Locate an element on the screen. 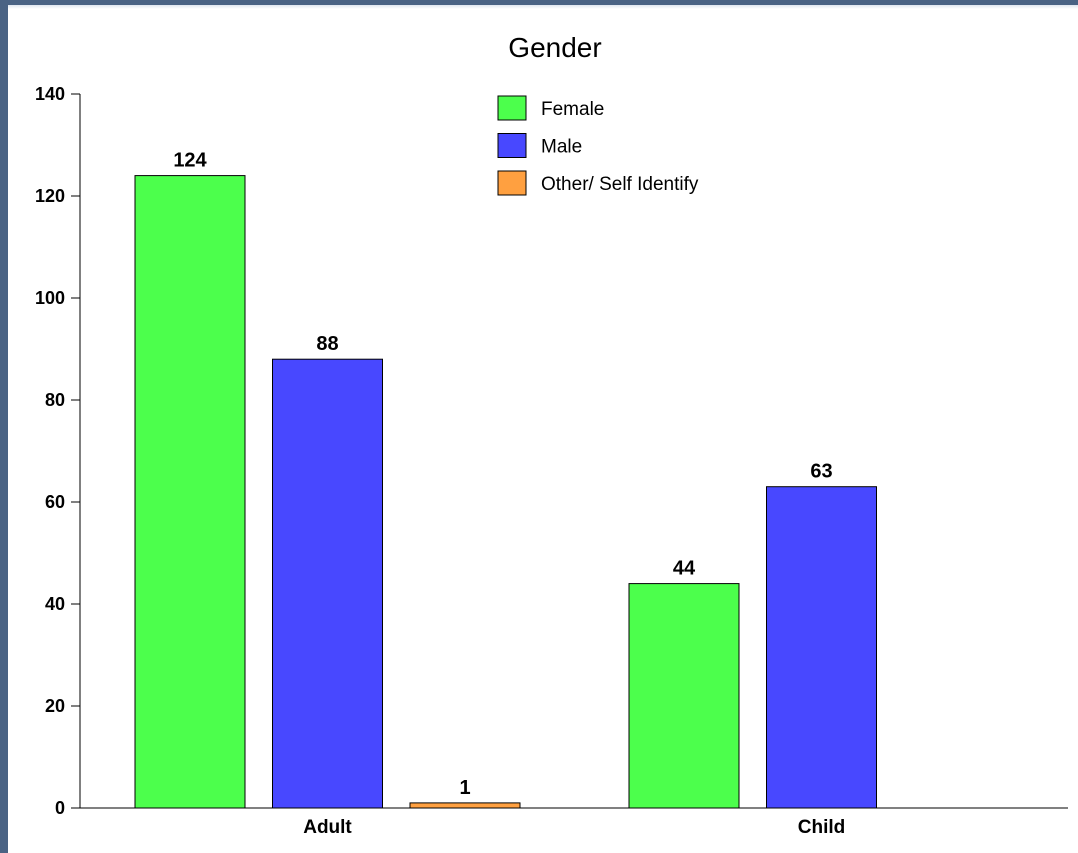 This screenshot has width=1078, height=853. x-axis: Adult Child is located at coordinates (574, 822).